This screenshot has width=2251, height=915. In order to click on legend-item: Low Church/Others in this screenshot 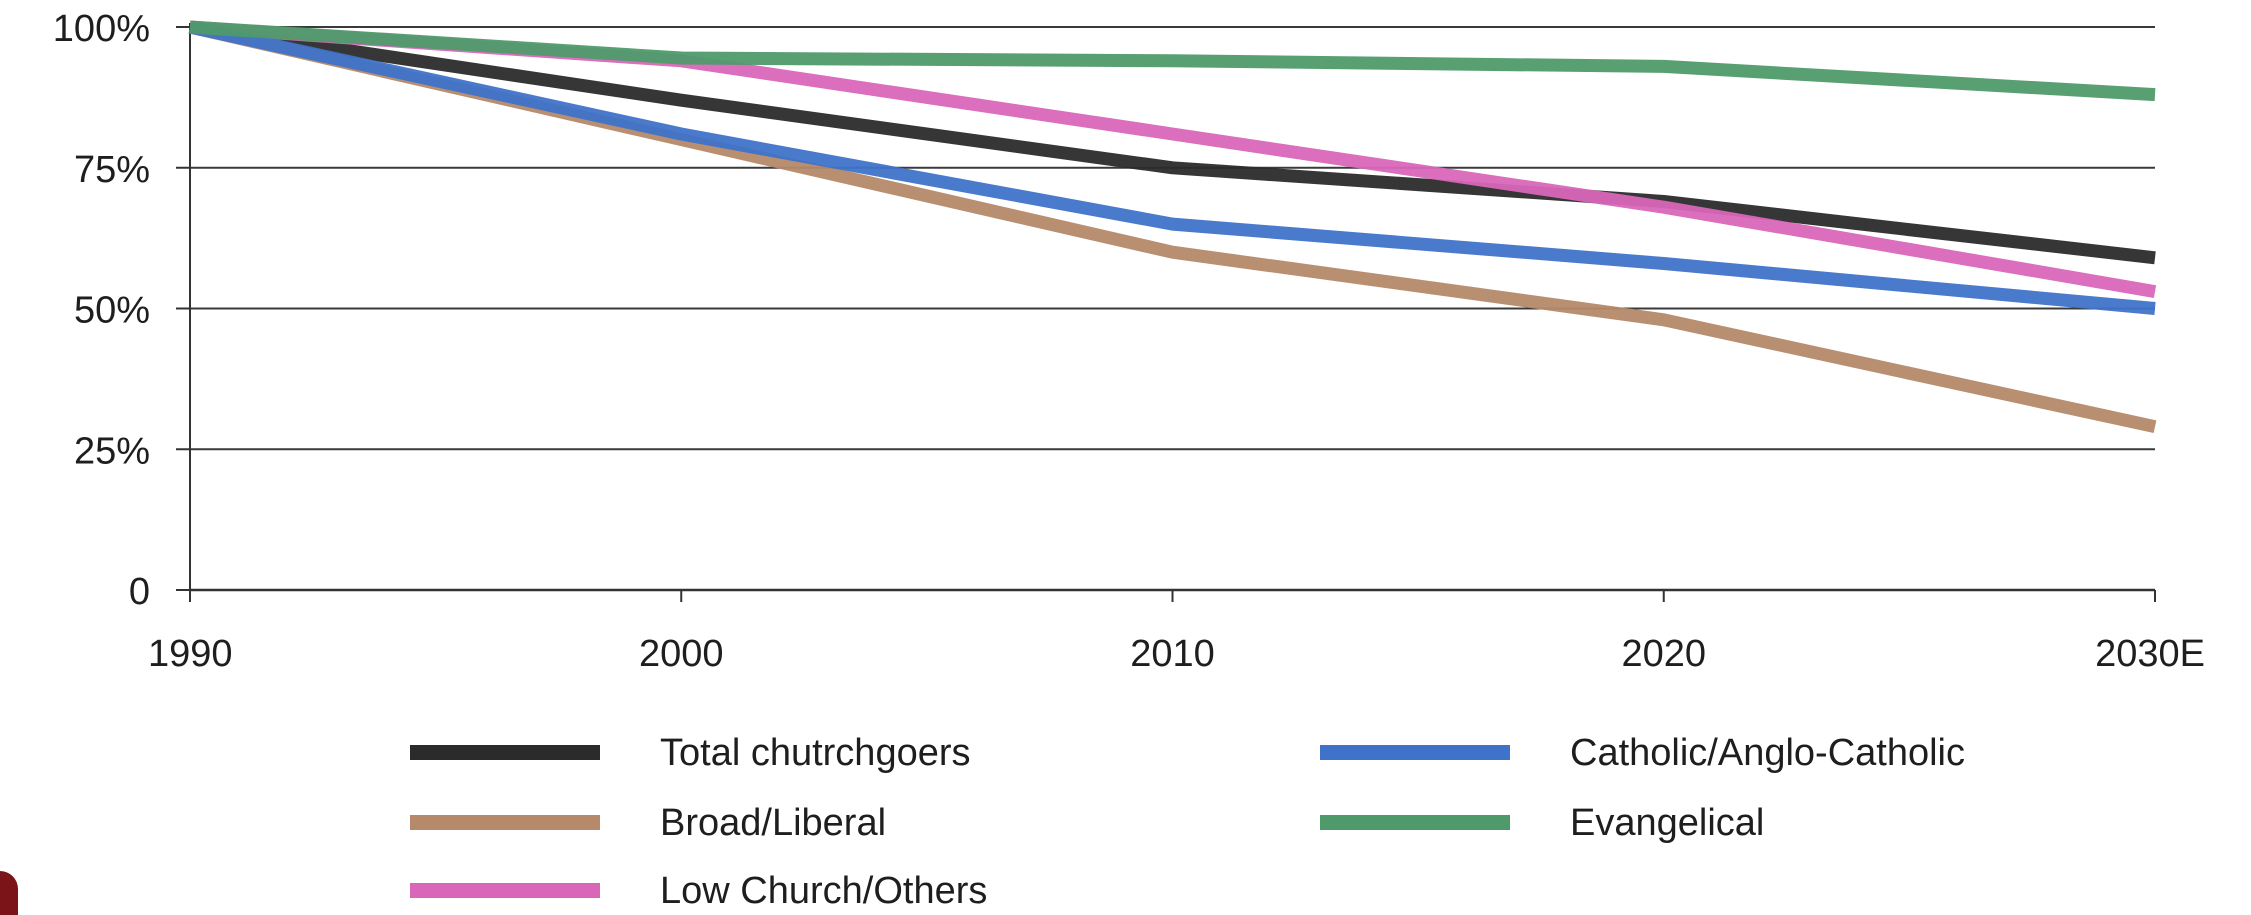, I will do `click(698, 891)`.